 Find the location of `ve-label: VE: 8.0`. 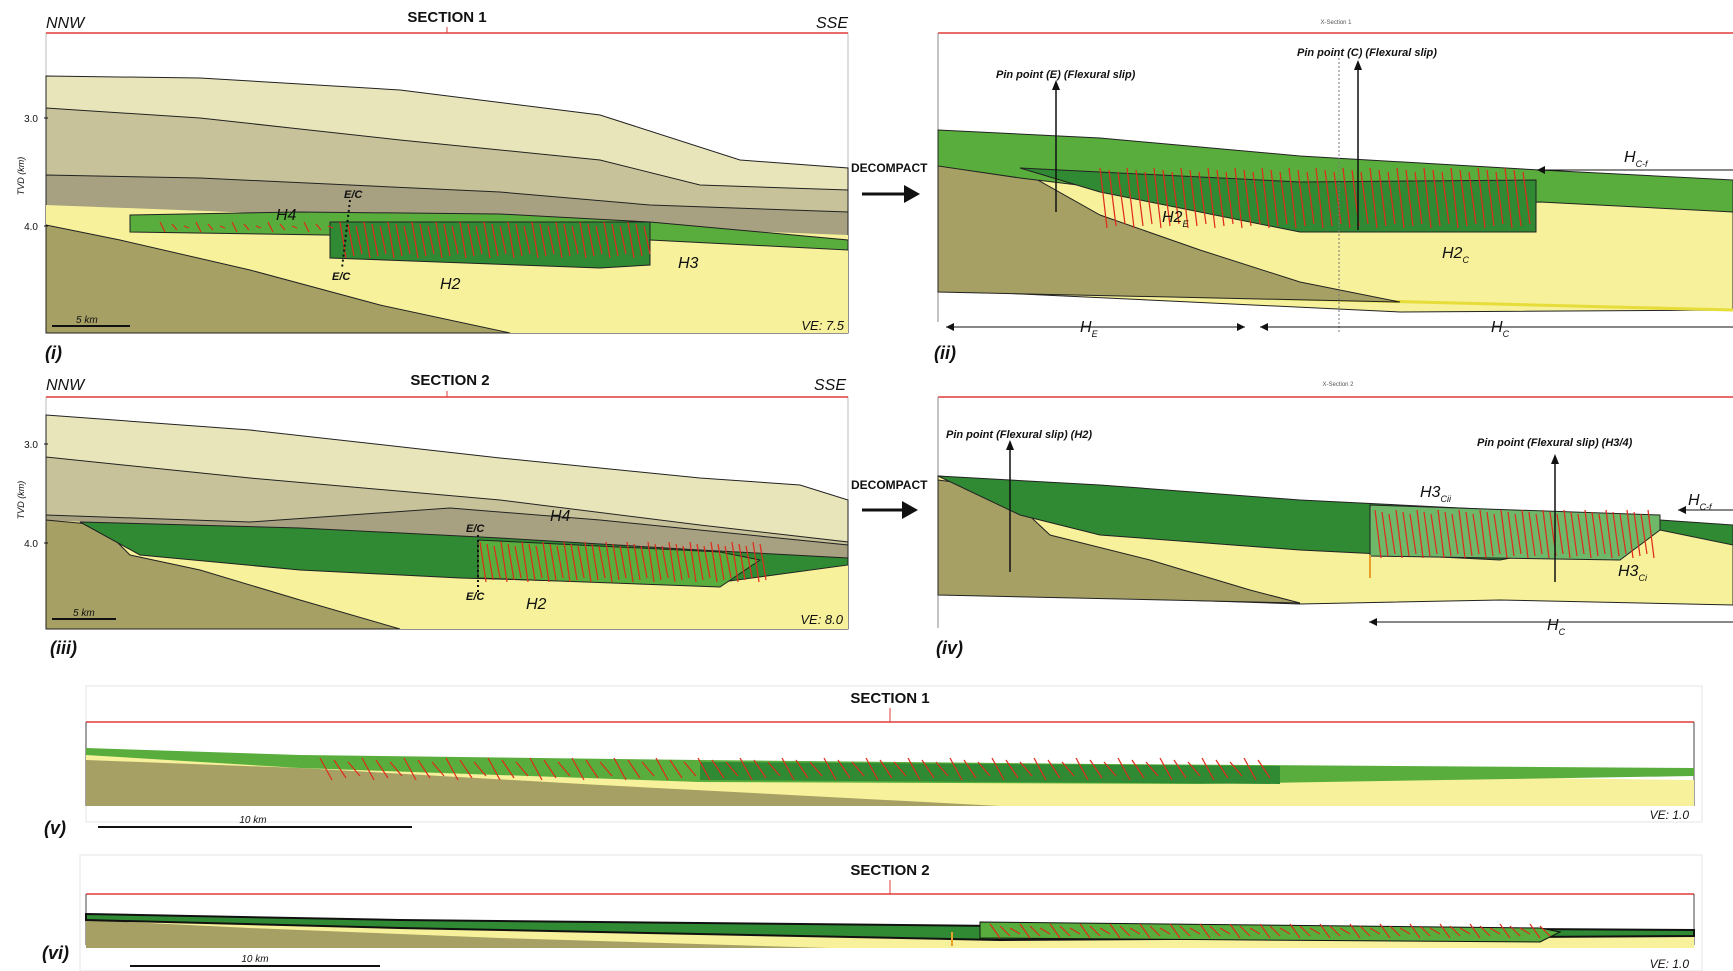

ve-label: VE: 8.0 is located at coordinates (821, 619).